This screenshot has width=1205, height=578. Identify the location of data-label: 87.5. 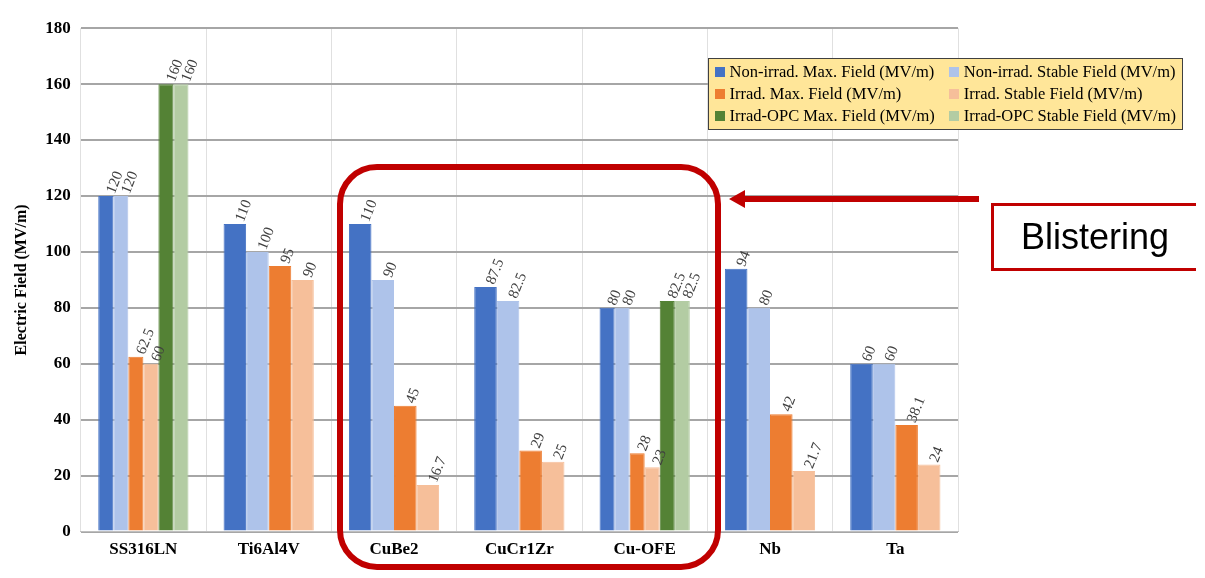
(494, 271).